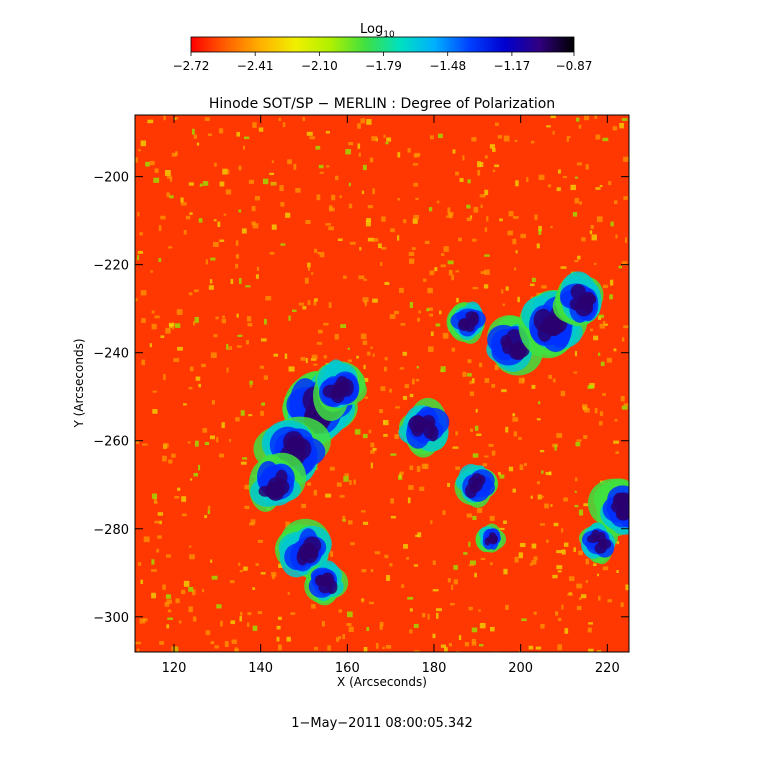 The image size is (764, 768). Describe the element at coordinates (111, 618) in the screenshot. I see `y-tick-label: −300` at that location.